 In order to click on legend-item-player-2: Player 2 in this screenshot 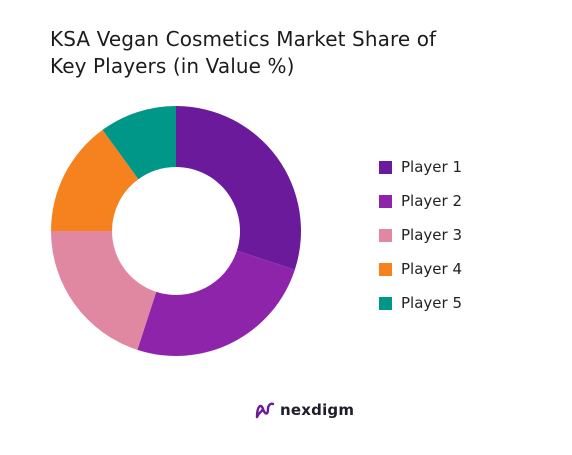, I will do `click(420, 201)`.